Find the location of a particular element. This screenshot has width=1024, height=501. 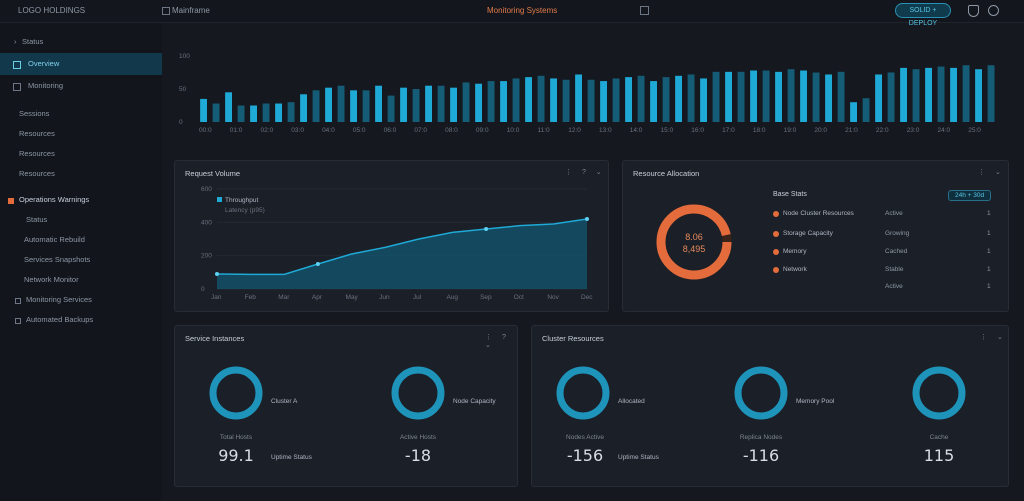

x-tick-label: 20:0 is located at coordinates (820, 130).